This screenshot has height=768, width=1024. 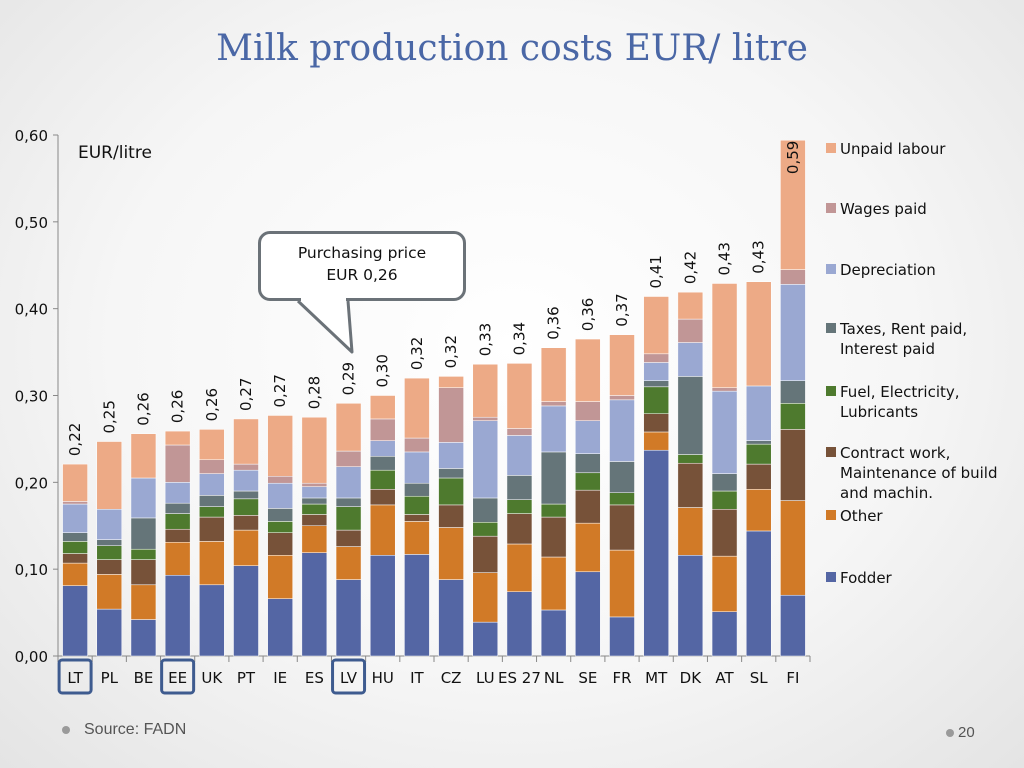 I want to click on bar-total-label: 0,22, so click(x=75, y=439).